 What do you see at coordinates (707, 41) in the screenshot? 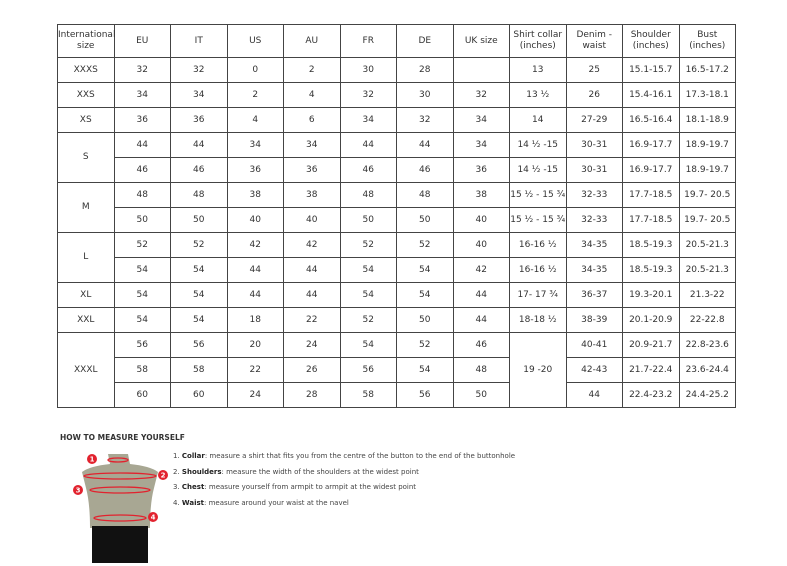
I see `column-header: Bust (inches)` at bounding box center [707, 41].